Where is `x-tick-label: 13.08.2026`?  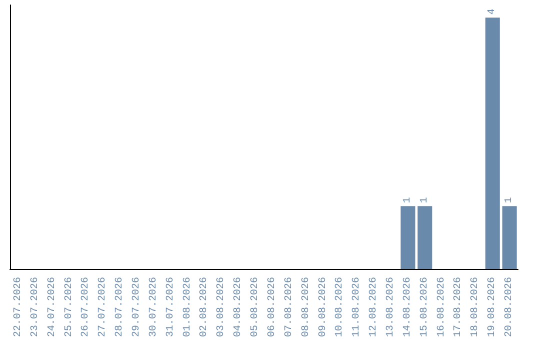 x-tick-label: 13.08.2026 is located at coordinates (391, 307).